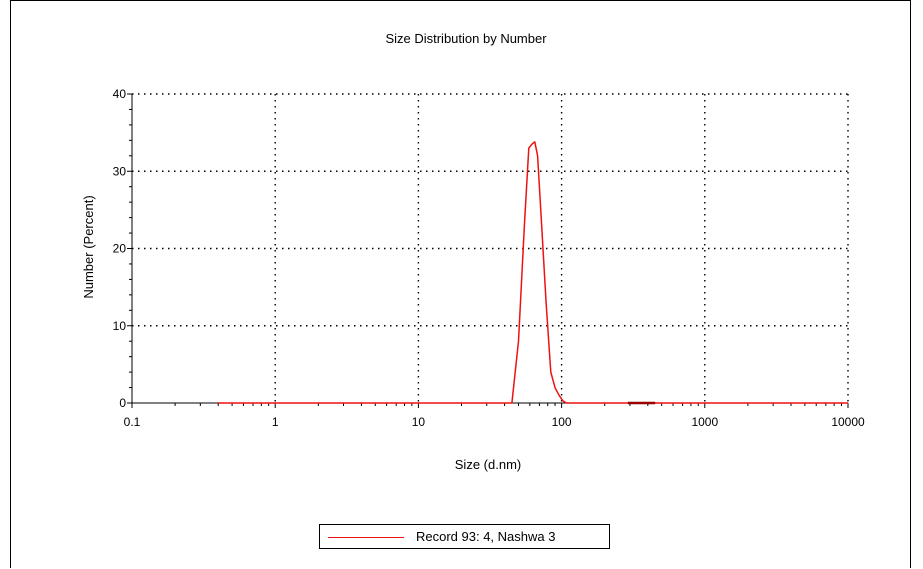  What do you see at coordinates (120, 249) in the screenshot?
I see `y-tick-label: 20` at bounding box center [120, 249].